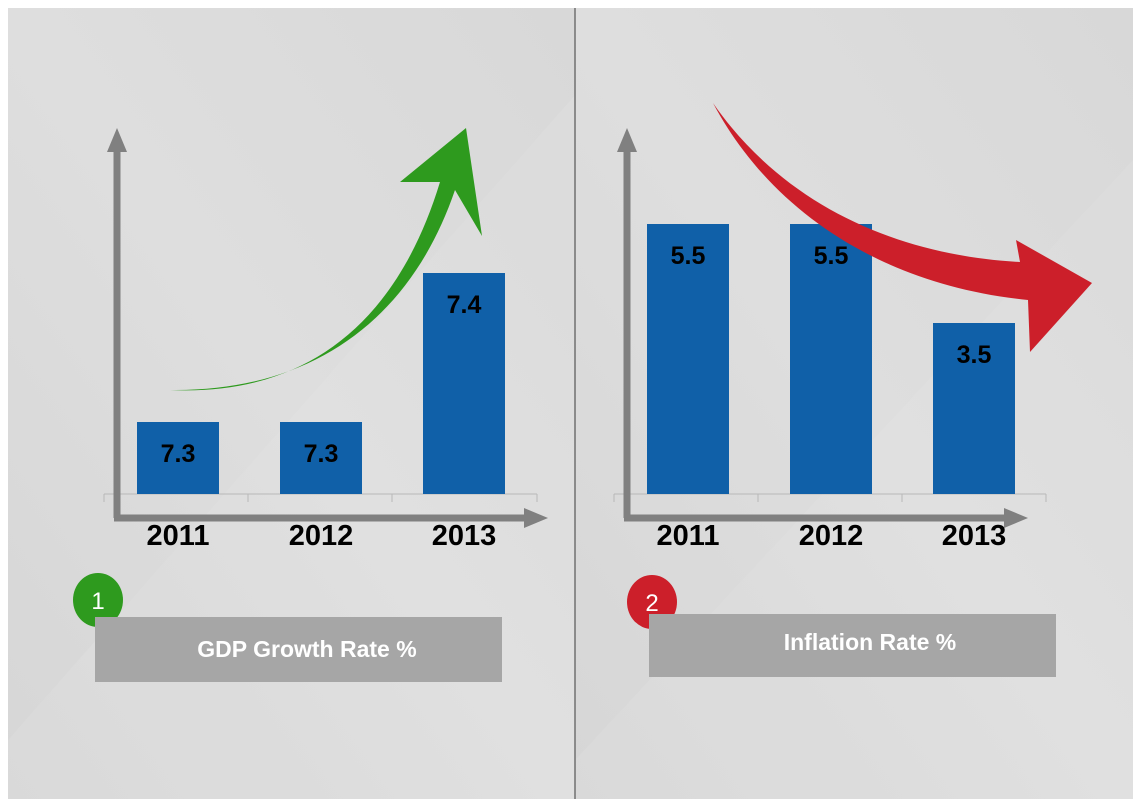 The image size is (1133, 799). What do you see at coordinates (178, 454) in the screenshot?
I see `gdp-data-label-2011: 7.3` at bounding box center [178, 454].